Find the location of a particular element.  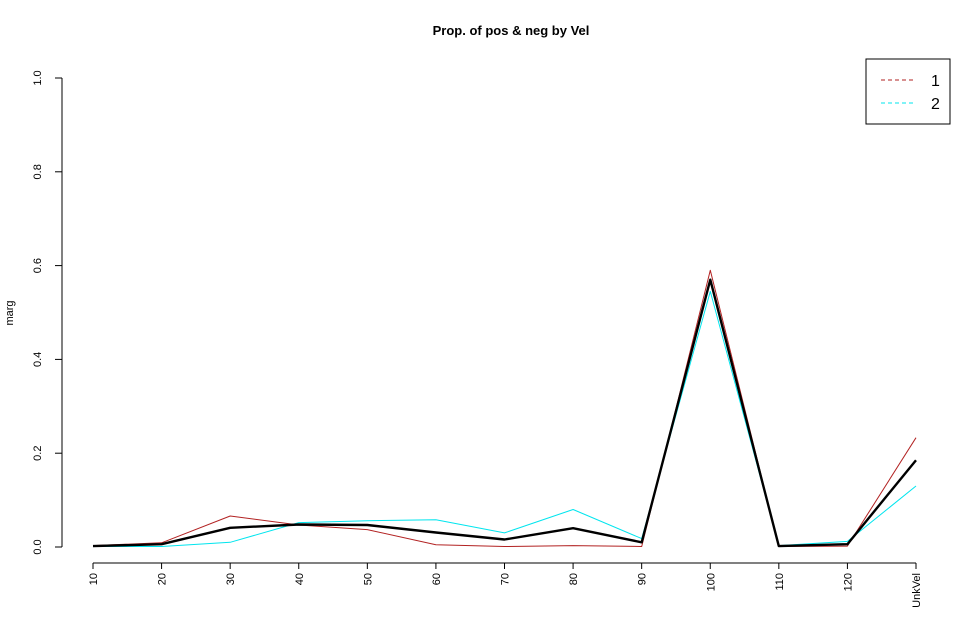

legend-box is located at coordinates (908, 91).